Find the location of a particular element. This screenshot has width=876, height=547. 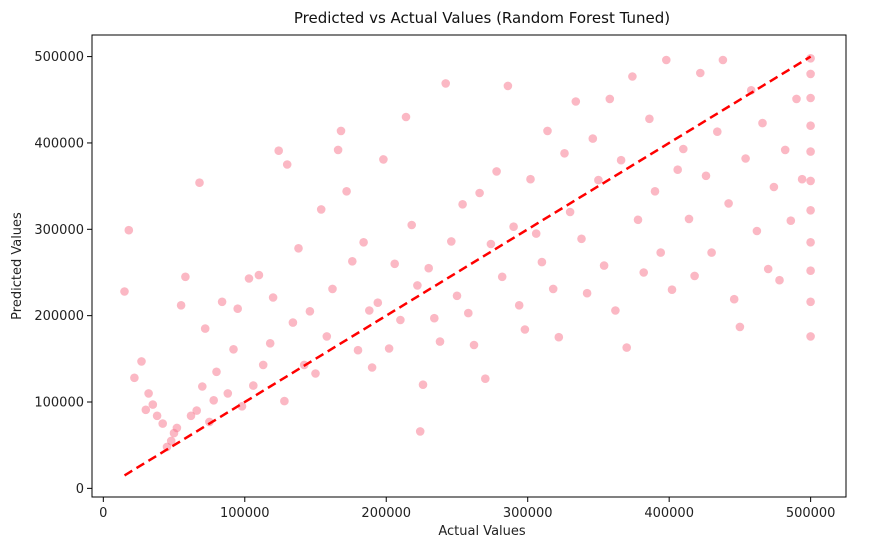

y-tick-label: 100000 is located at coordinates (59, 403).